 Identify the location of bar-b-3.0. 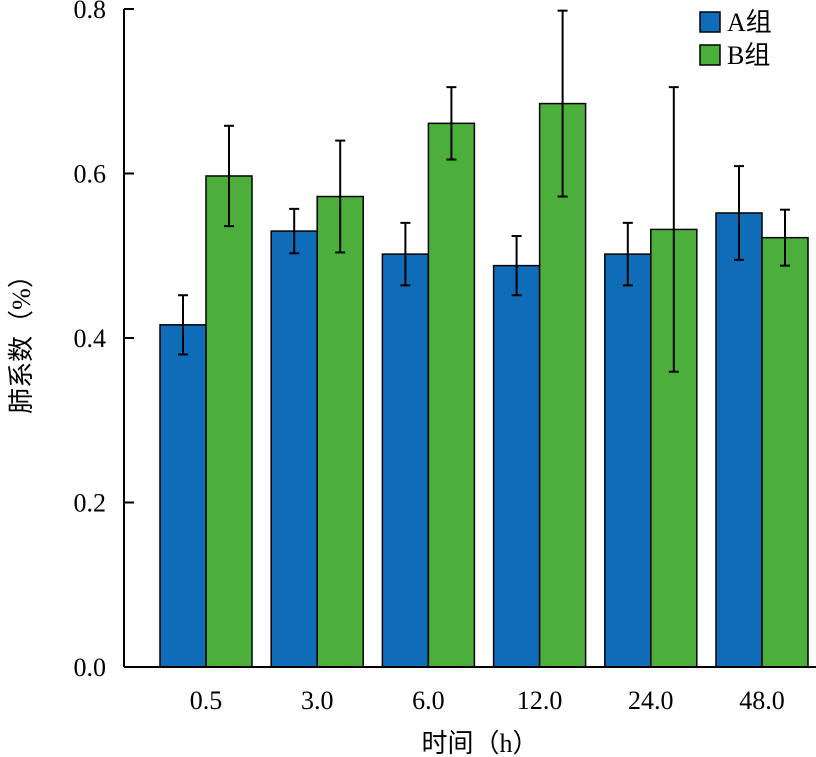
(340, 431).